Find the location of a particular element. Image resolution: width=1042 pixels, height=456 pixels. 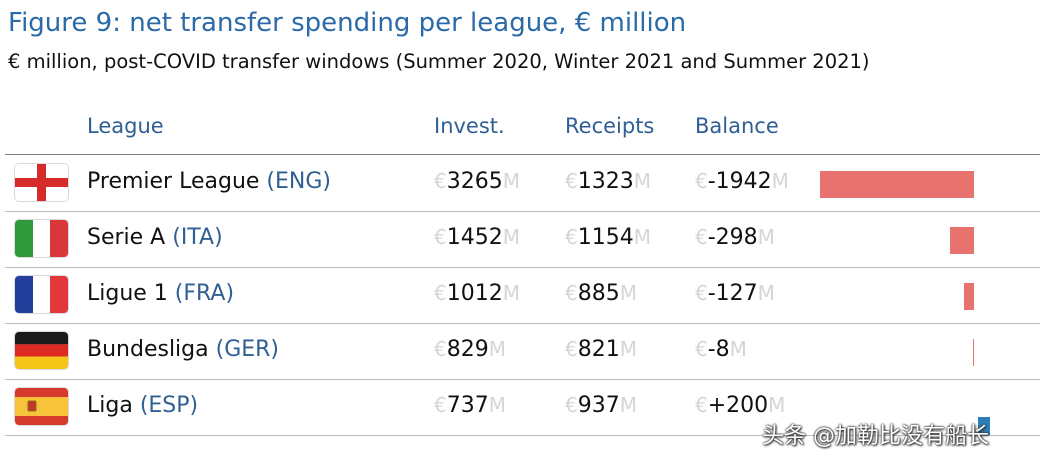

column-header-balance: Balance is located at coordinates (737, 126).